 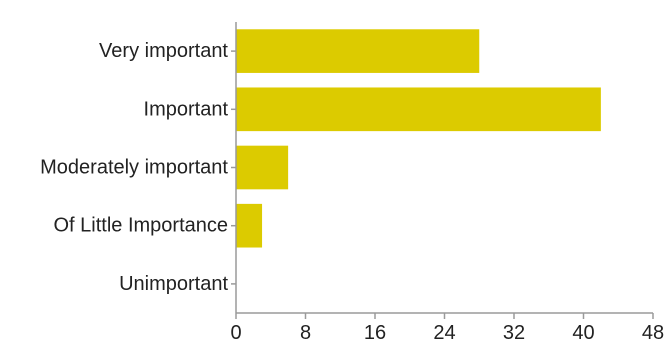 I want to click on bar-very-important, so click(x=358, y=51).